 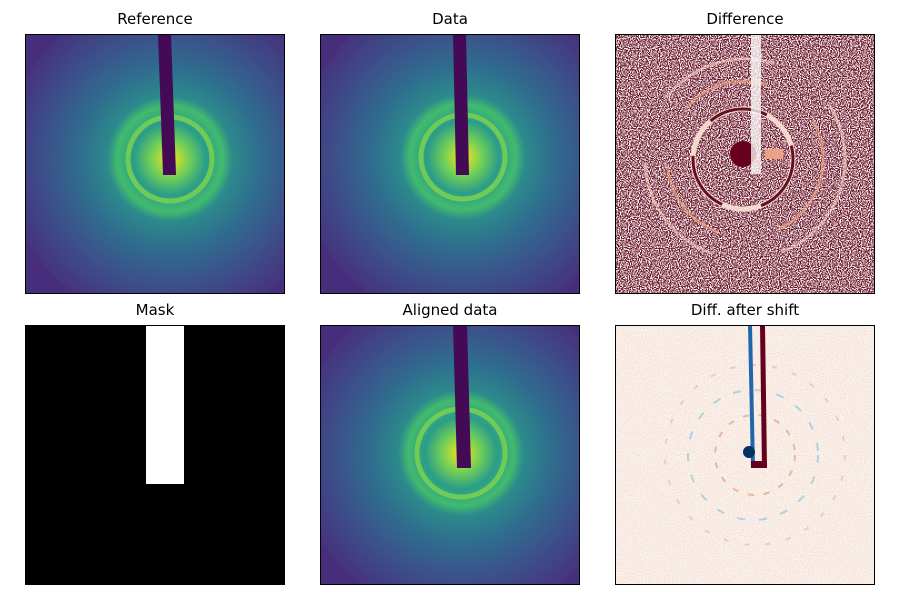 What do you see at coordinates (450, 310) in the screenshot?
I see `panel-title: Aligned data` at bounding box center [450, 310].